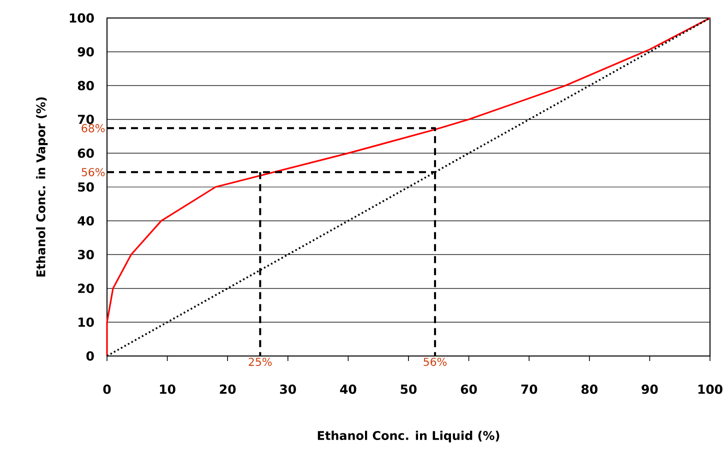  Describe the element at coordinates (468, 389) in the screenshot. I see `x-tick-label: 60` at that location.